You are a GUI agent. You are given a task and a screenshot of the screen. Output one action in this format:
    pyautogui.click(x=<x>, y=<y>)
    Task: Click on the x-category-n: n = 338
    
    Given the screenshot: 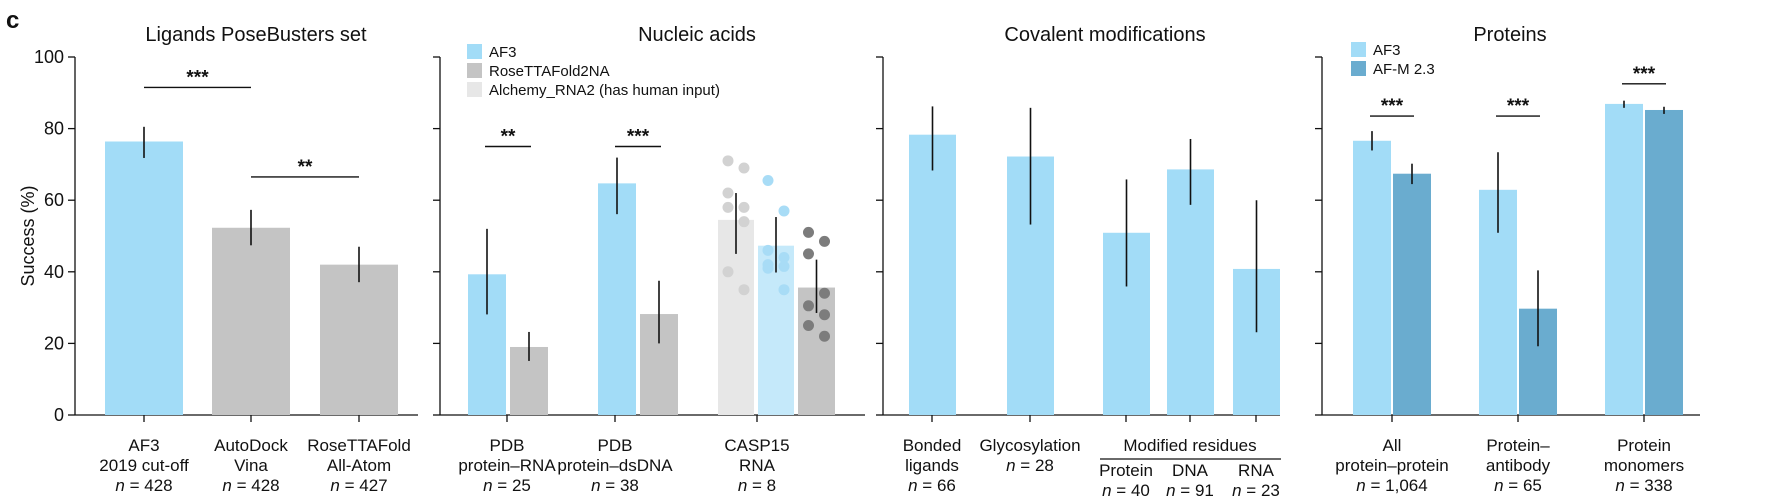 What is the action you would take?
    pyautogui.click(x=1643, y=485)
    